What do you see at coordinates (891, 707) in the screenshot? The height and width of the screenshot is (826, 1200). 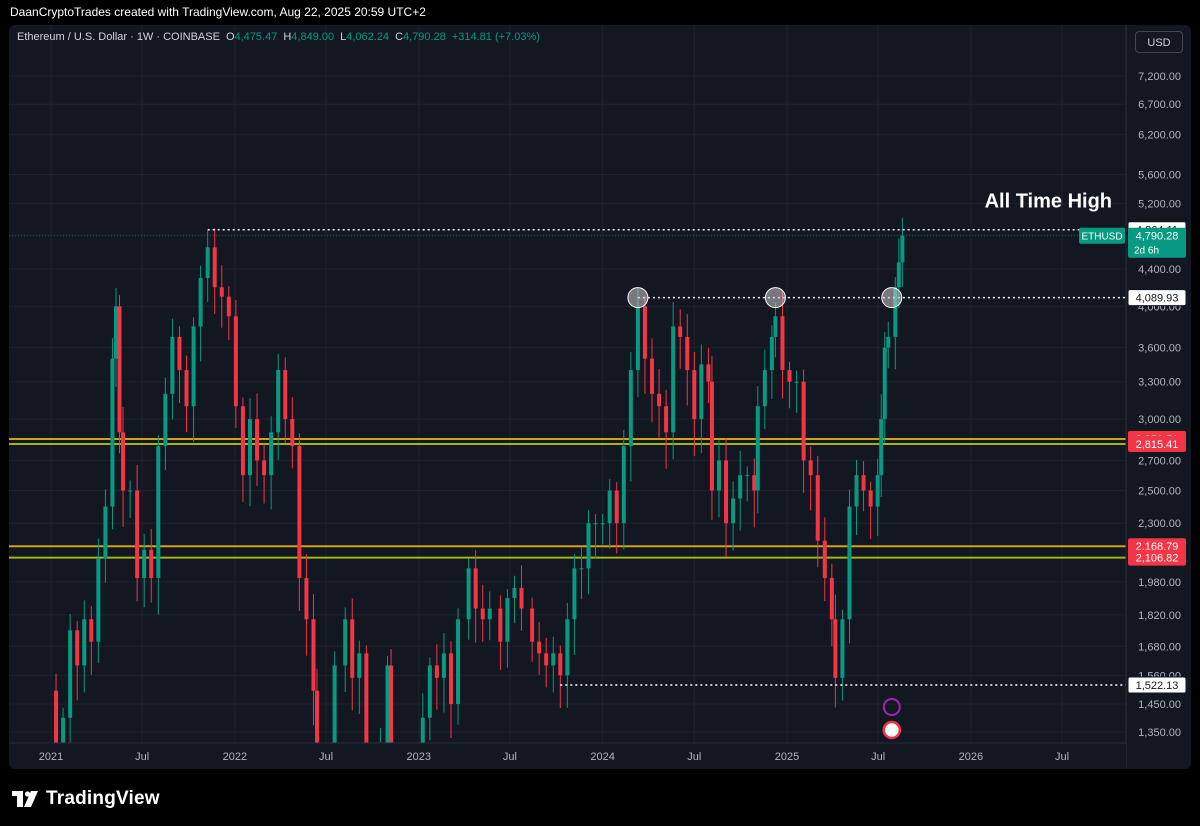 I see `event-bolt-icon` at bounding box center [891, 707].